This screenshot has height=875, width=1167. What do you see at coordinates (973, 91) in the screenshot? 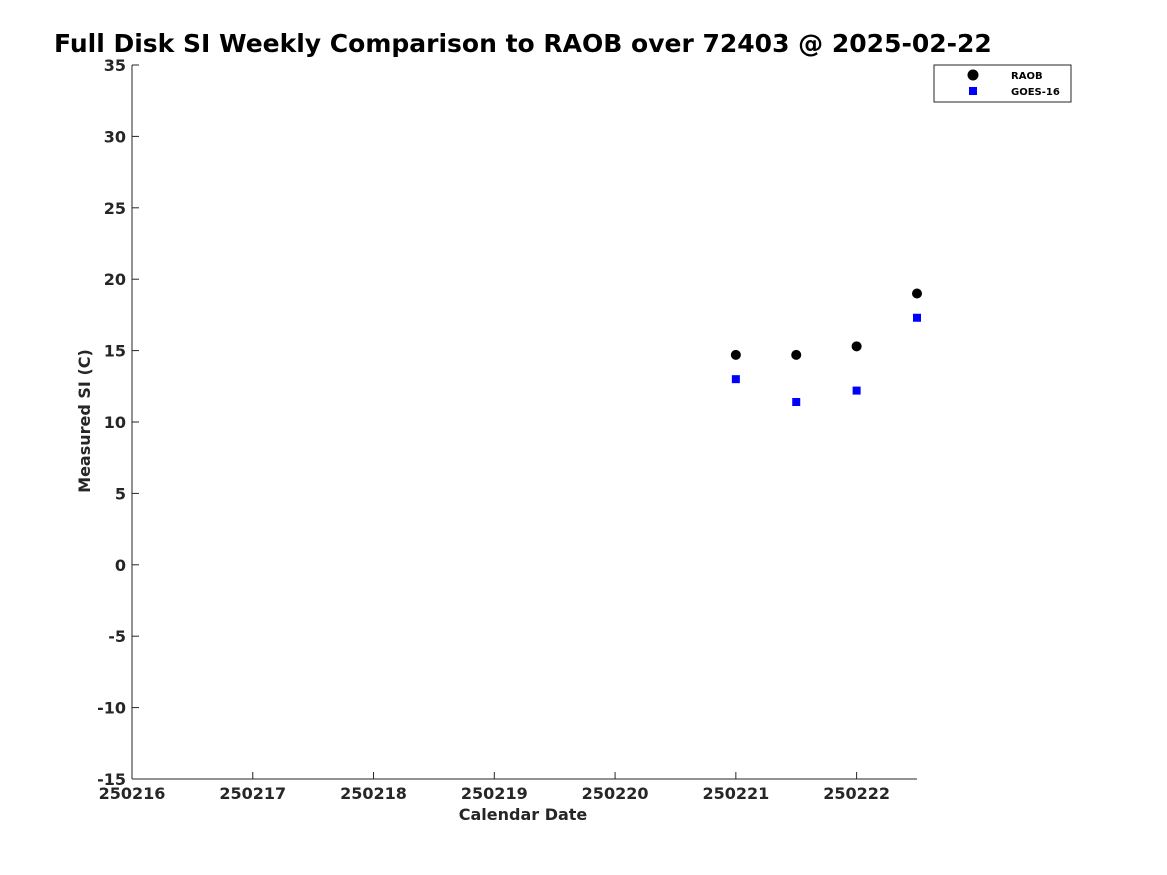
I see `legend-marker-square` at bounding box center [973, 91].